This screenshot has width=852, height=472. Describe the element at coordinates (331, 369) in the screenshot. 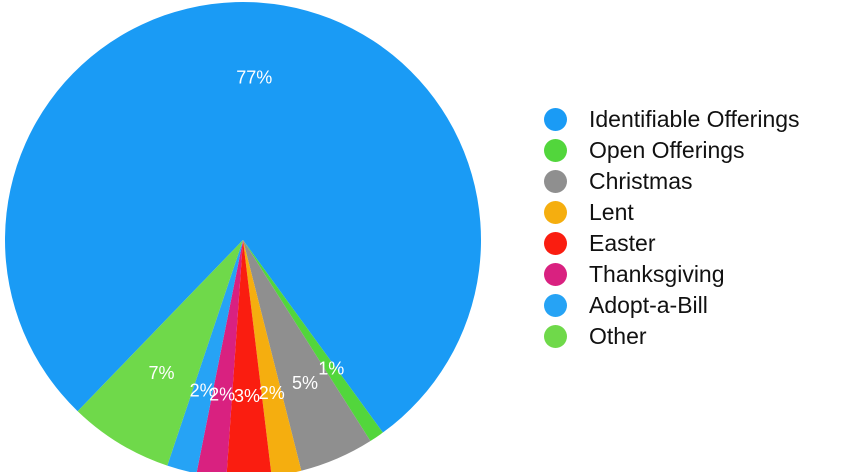

I see `pie-slice-label: 1%` at that location.